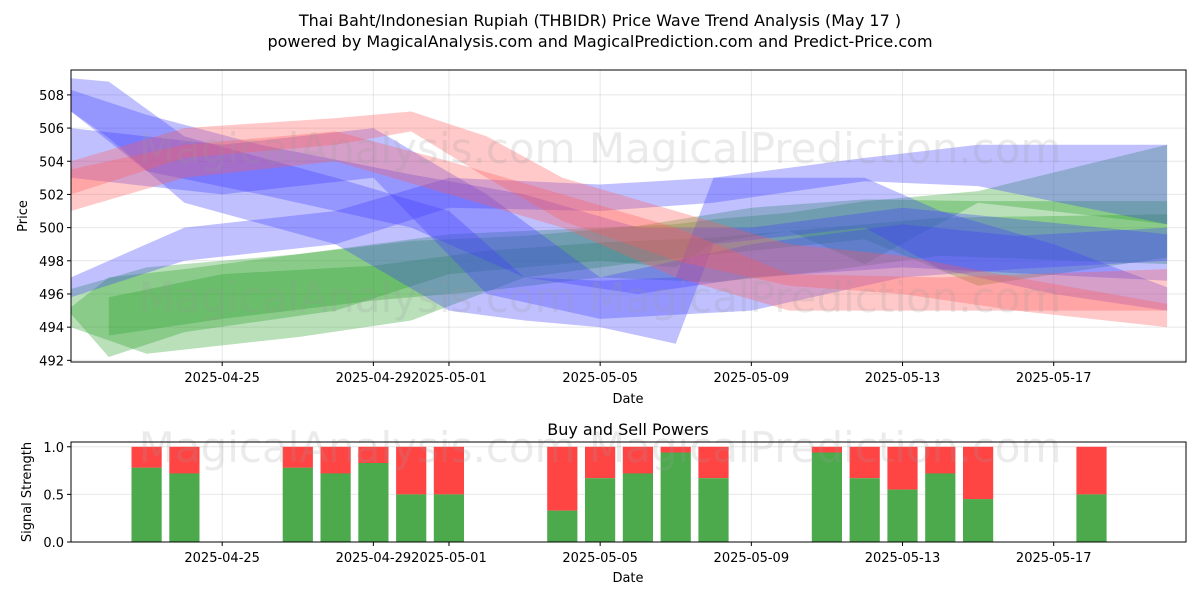 This screenshot has width=1200, height=600. Describe the element at coordinates (51, 162) in the screenshot. I see `price-y-tick-label: 504` at that location.